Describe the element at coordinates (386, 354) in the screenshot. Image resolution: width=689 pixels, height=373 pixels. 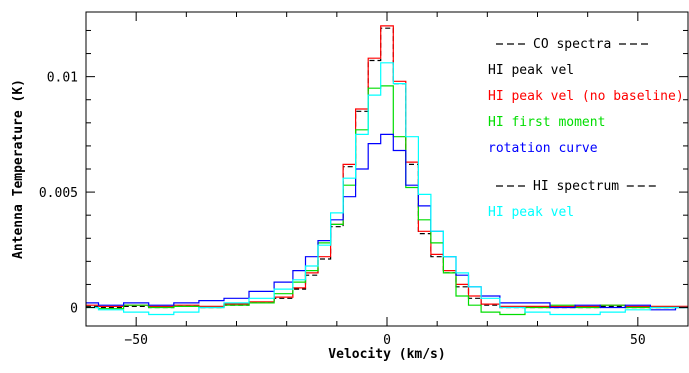
I see `x-axis-title: Velocity (km/s)` at that location.